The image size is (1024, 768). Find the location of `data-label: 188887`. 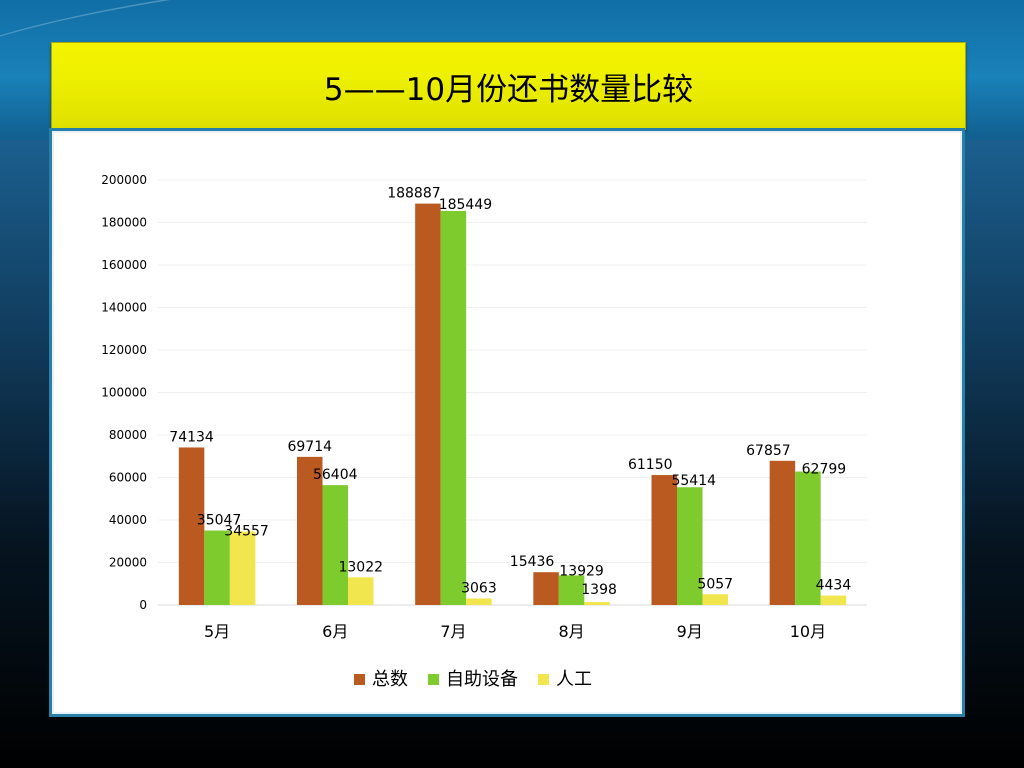

data-label: 188887 is located at coordinates (413, 194).